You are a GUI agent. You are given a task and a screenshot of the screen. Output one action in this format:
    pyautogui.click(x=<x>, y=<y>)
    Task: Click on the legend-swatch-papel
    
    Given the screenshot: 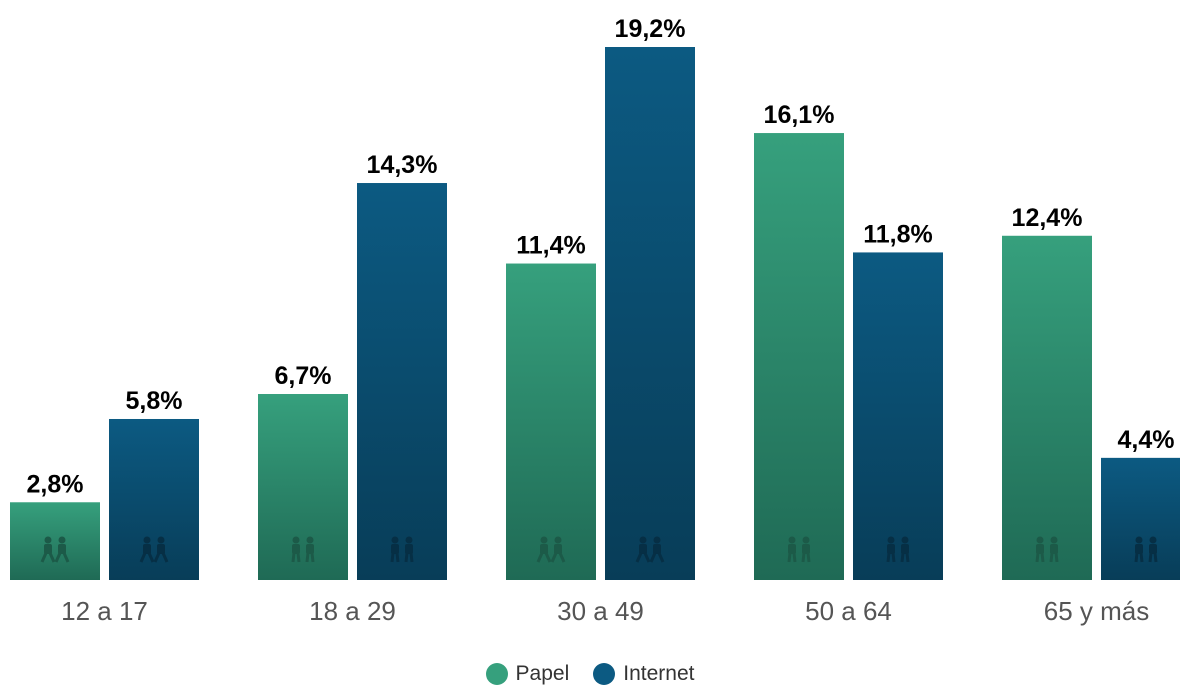 What is the action you would take?
    pyautogui.click(x=496, y=674)
    